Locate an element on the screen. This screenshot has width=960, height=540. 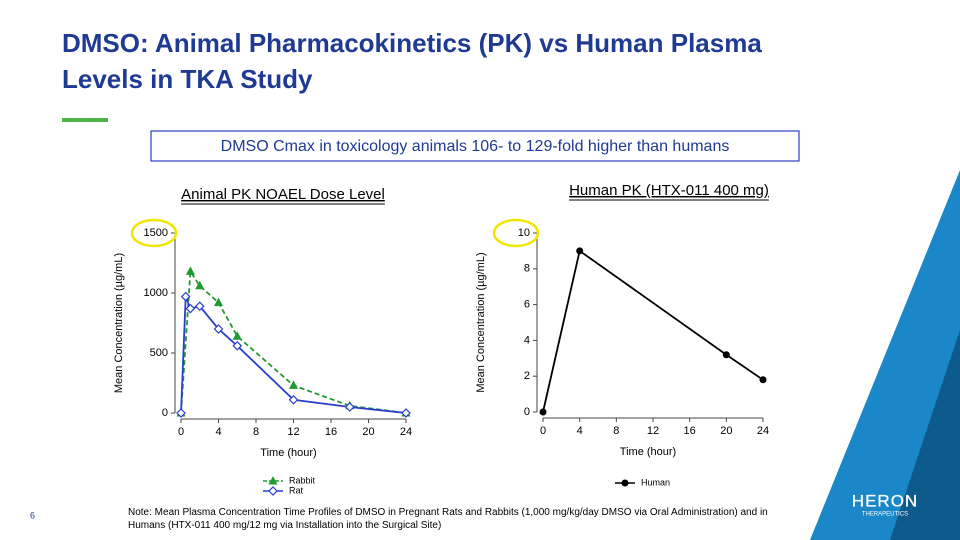
logo-tagline: THERAPEUTICS is located at coordinates (885, 515).